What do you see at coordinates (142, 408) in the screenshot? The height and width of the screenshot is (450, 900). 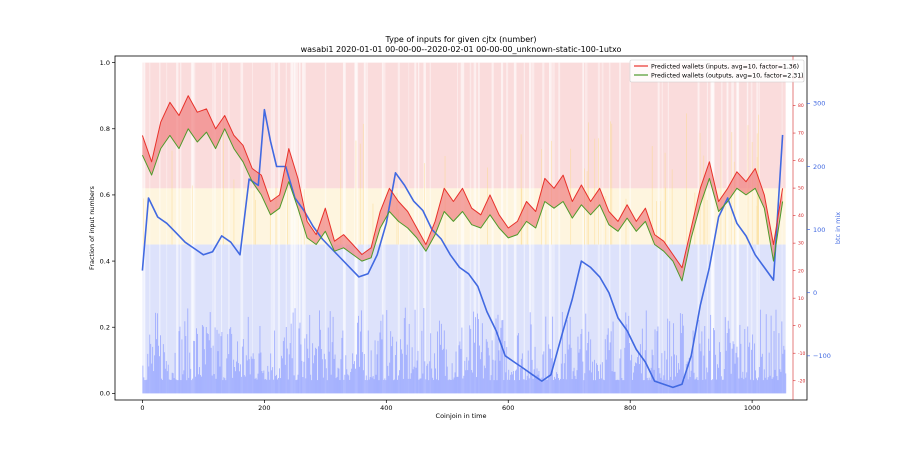 I see `x-tick-label: 0` at bounding box center [142, 408].